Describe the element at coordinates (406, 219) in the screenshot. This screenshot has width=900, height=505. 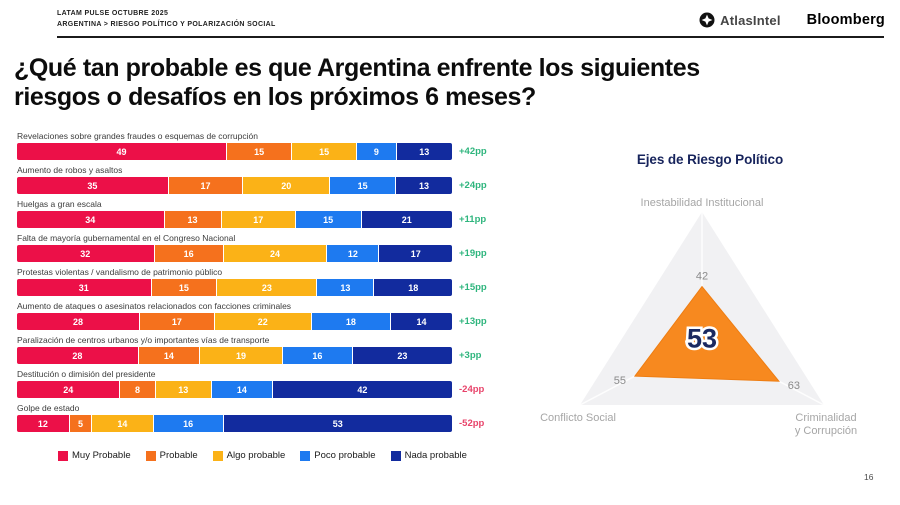
I see `bar-segment: 21` at that location.